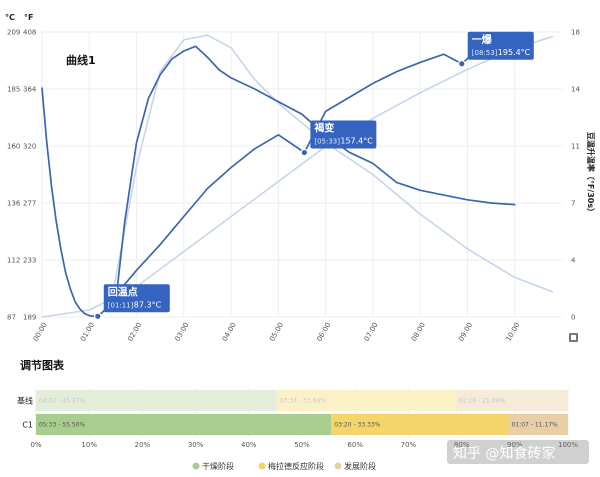  I want to click on bar-segment-label: 04:02 - 45.27%, so click(62, 401).